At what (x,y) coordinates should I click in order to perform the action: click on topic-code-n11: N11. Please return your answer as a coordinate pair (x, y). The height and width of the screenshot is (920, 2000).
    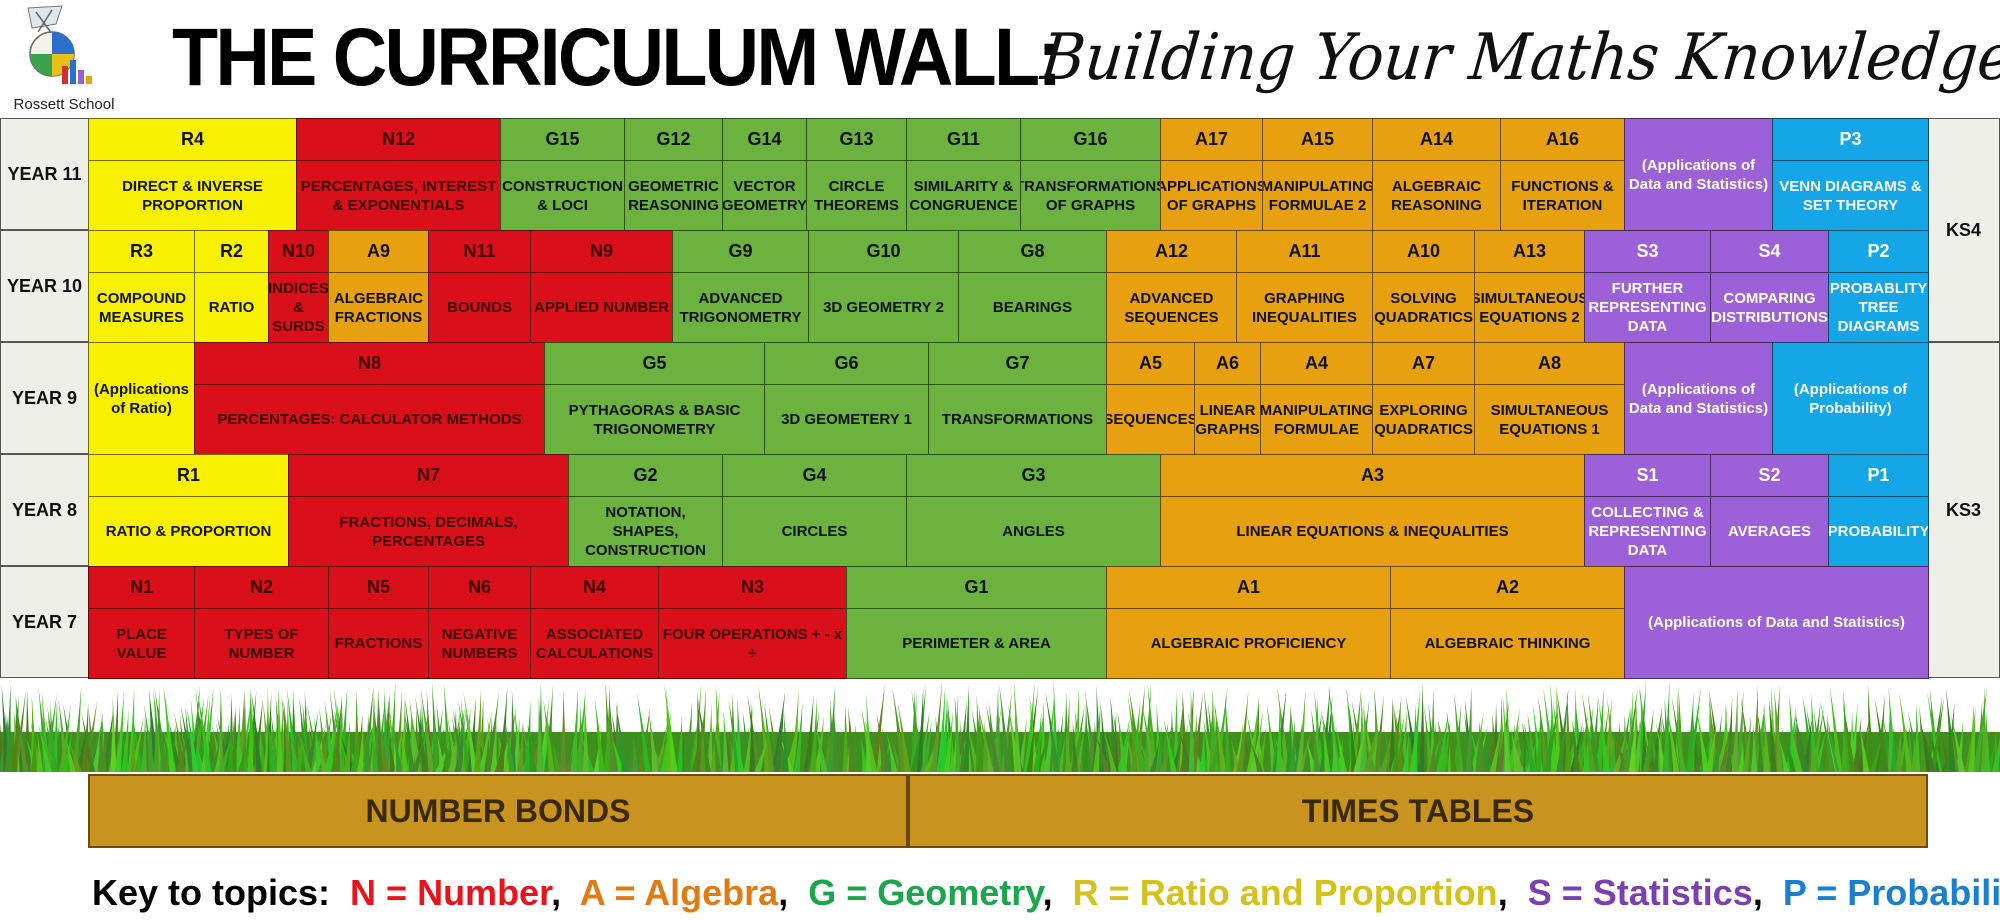
    Looking at the image, I should click on (479, 251).